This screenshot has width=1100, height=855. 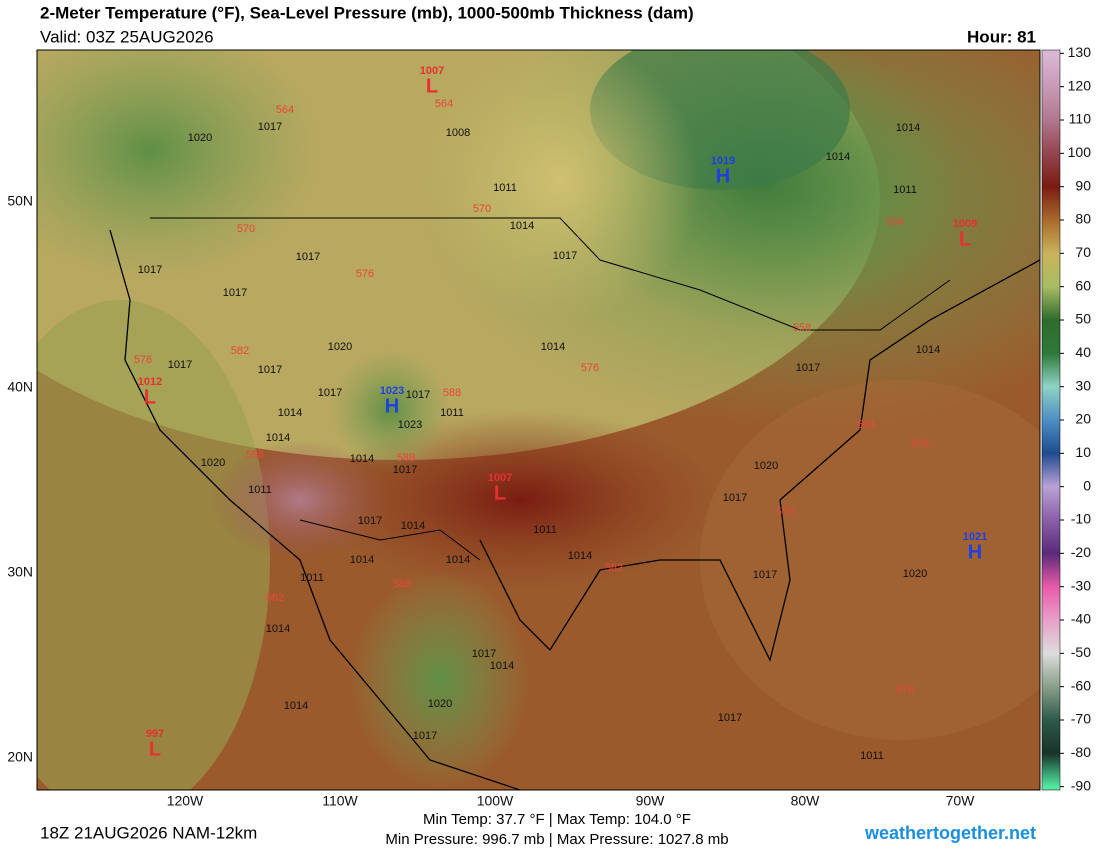 What do you see at coordinates (1083, 185) in the screenshot?
I see `colorbar-label: 90` at bounding box center [1083, 185].